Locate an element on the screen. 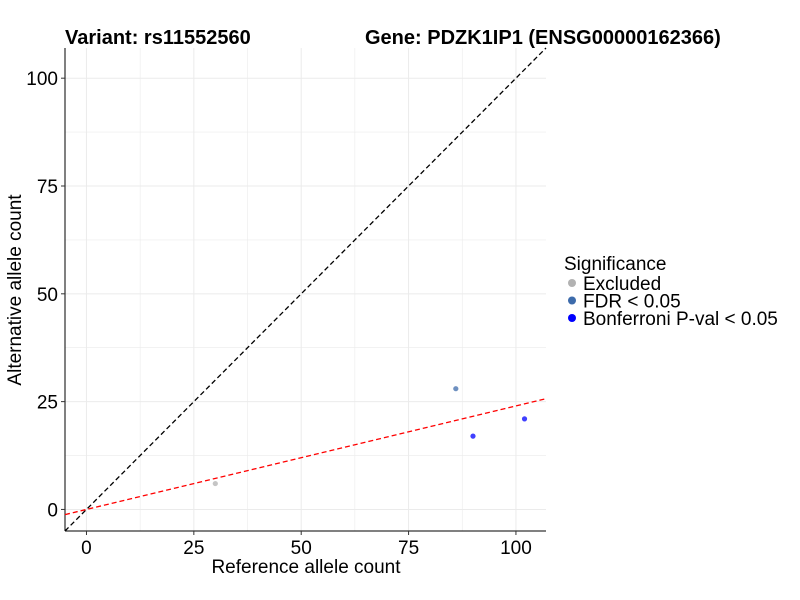 The width and height of the screenshot is (800, 600). y-tick-label: 50 is located at coordinates (47, 295).